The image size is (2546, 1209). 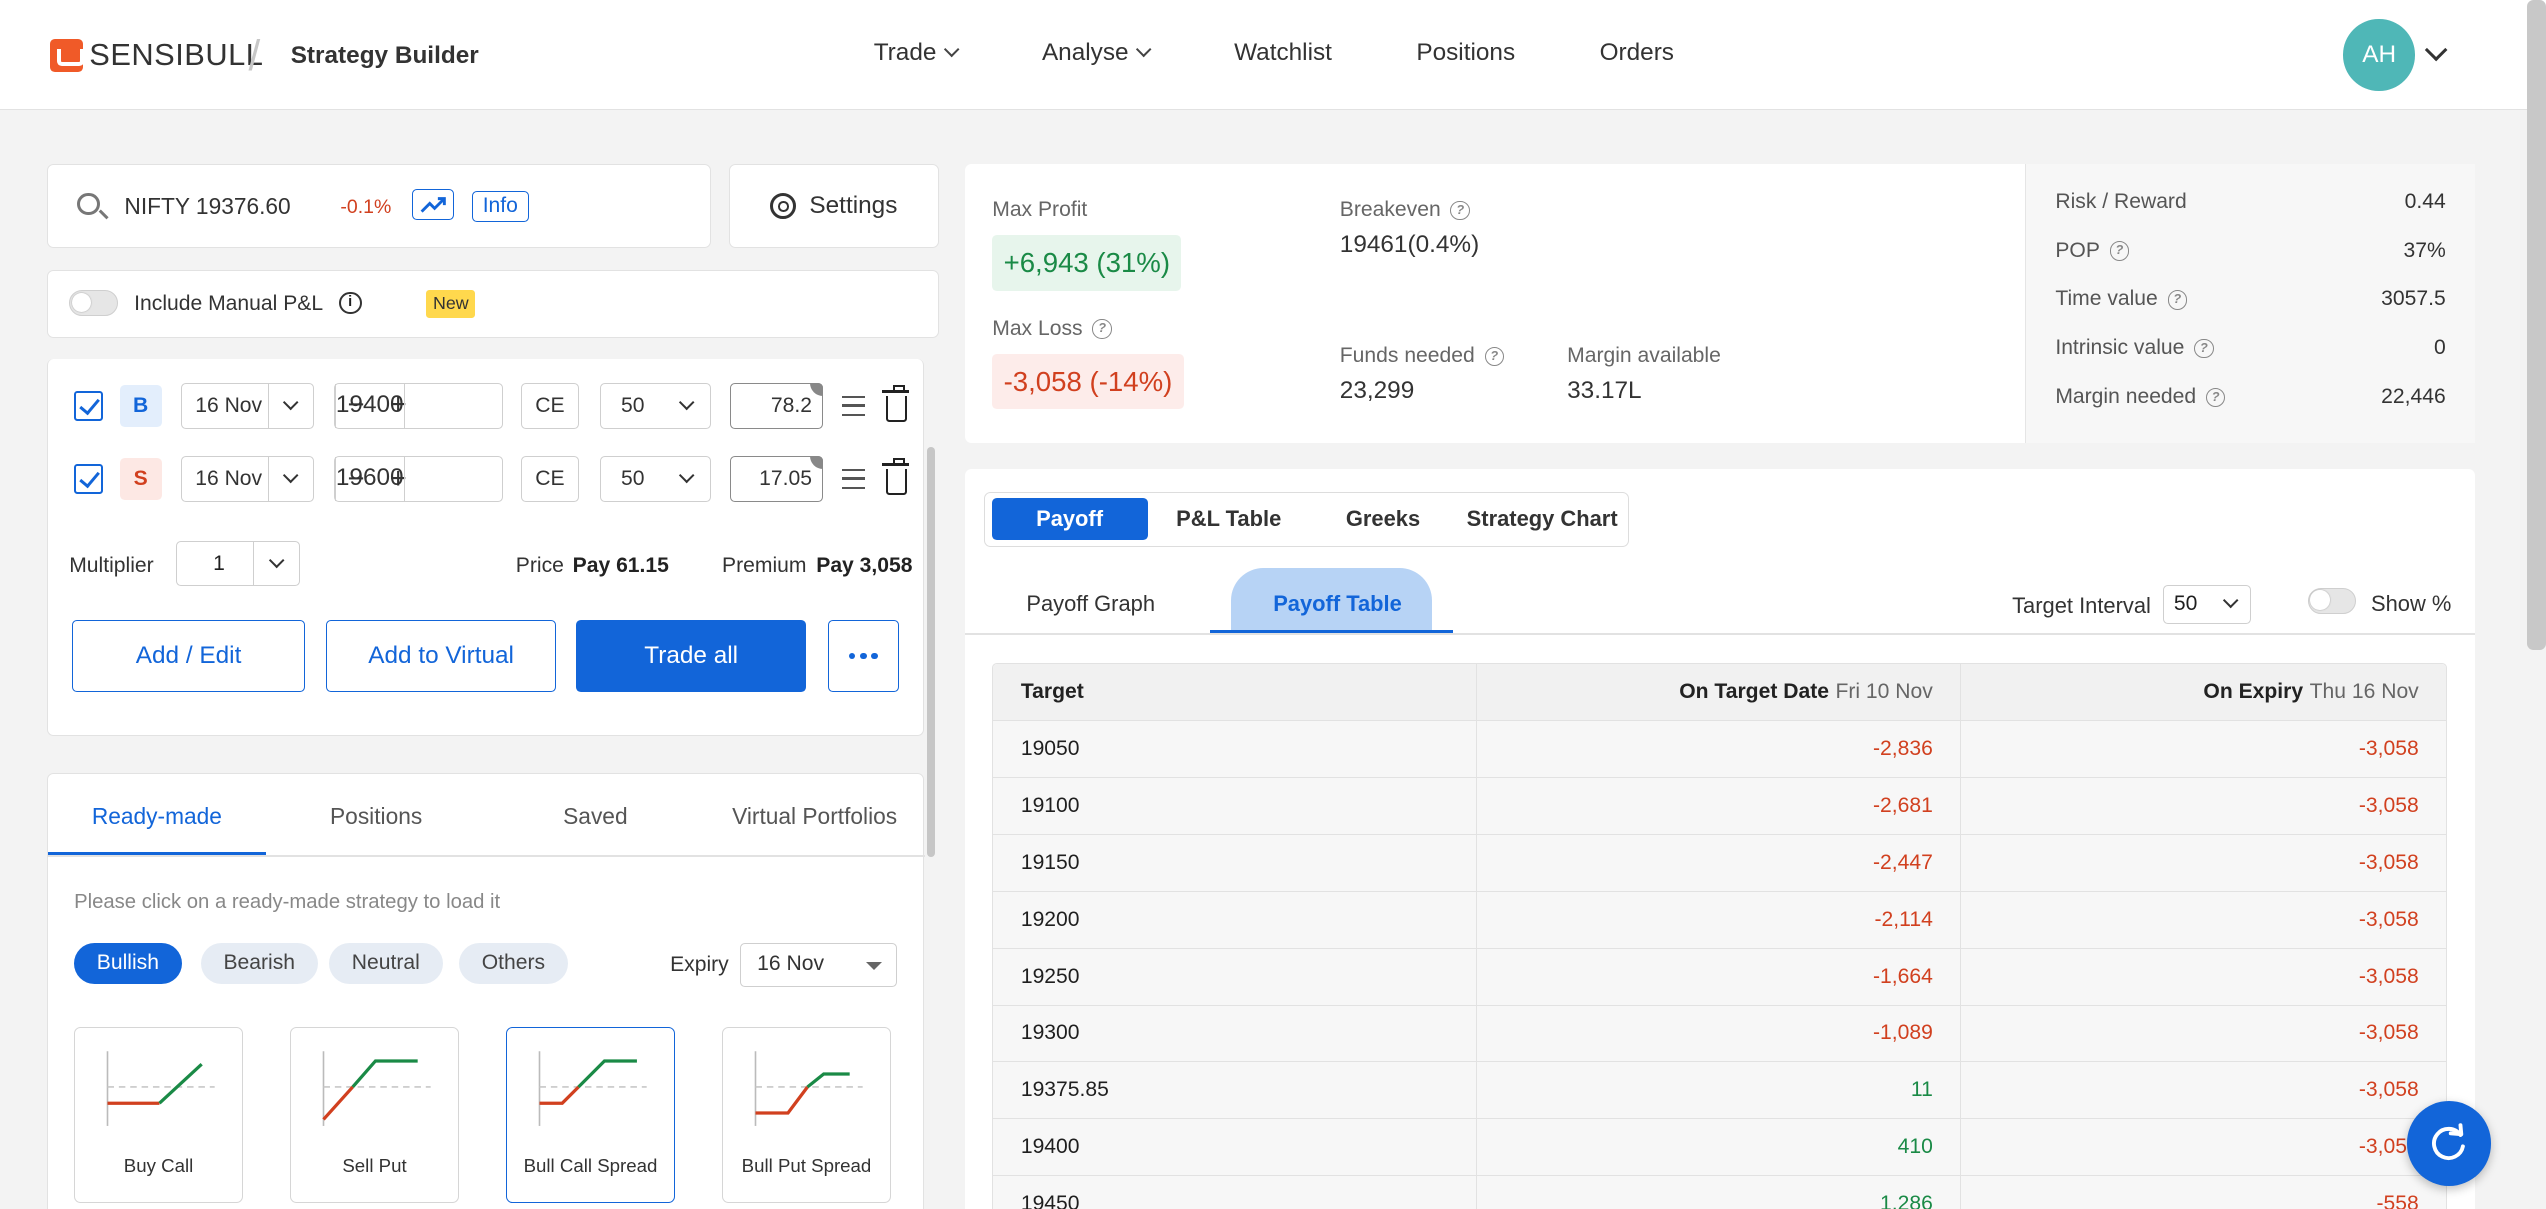 I want to click on max-profit-value: +6,943 (31%), so click(x=1087, y=263).